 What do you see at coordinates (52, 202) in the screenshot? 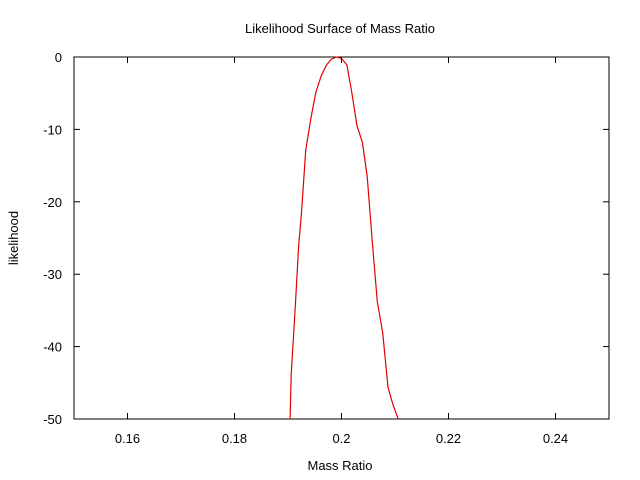
I see `y-tick-label: -20` at bounding box center [52, 202].